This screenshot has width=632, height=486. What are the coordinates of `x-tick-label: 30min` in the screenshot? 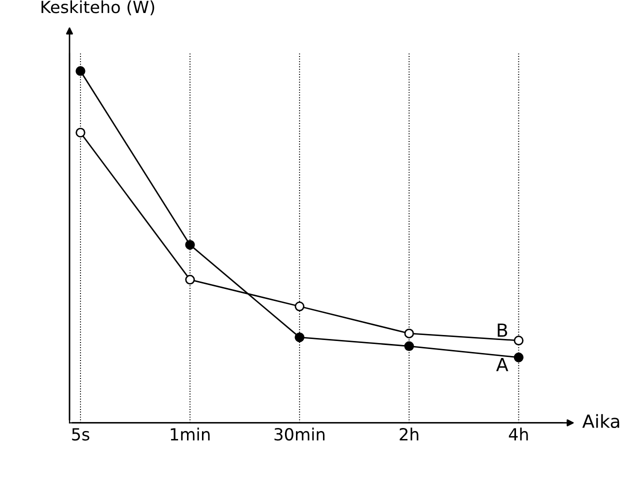 It's located at (299, 434).